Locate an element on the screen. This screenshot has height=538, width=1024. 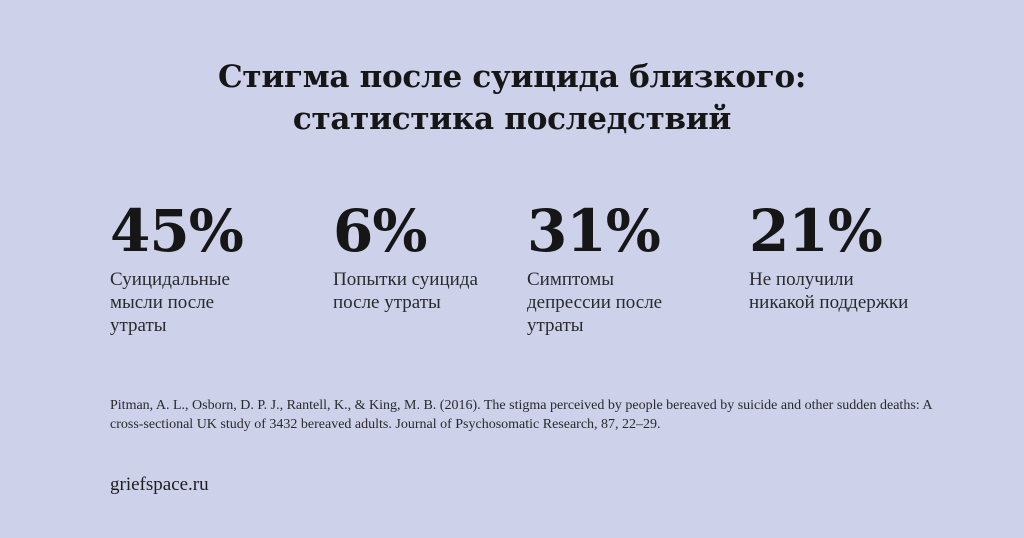
stat-no-support: 21% Не получили никакой поддержки is located at coordinates (849, 256).